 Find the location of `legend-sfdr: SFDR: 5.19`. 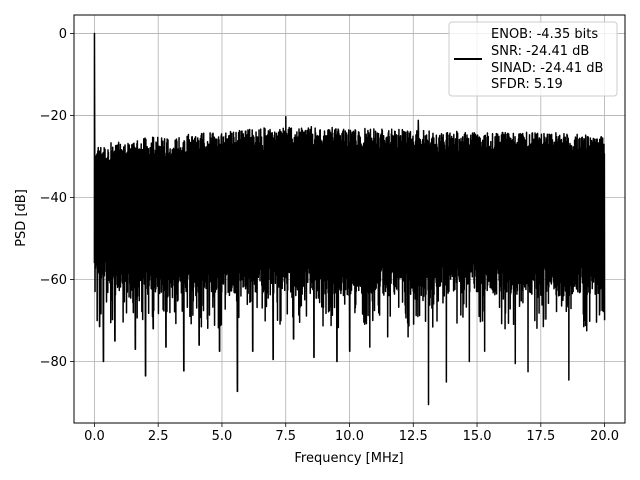

legend-sfdr: SFDR: 5.19 is located at coordinates (527, 84).